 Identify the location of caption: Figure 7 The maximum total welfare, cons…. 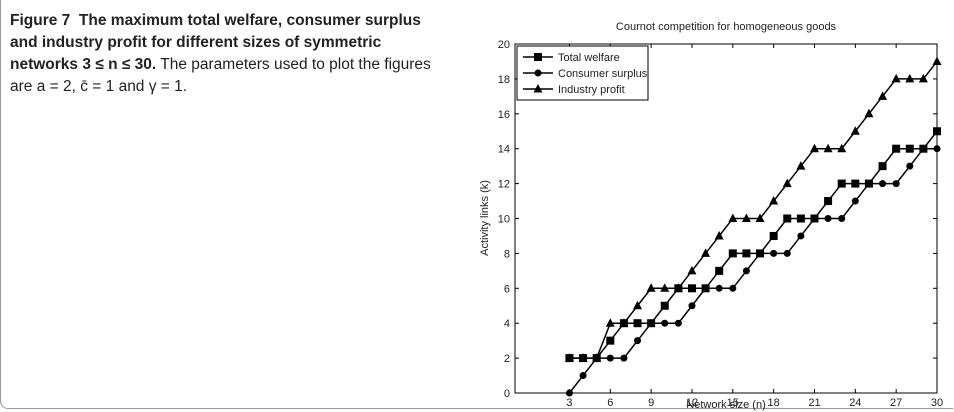
(230, 54).